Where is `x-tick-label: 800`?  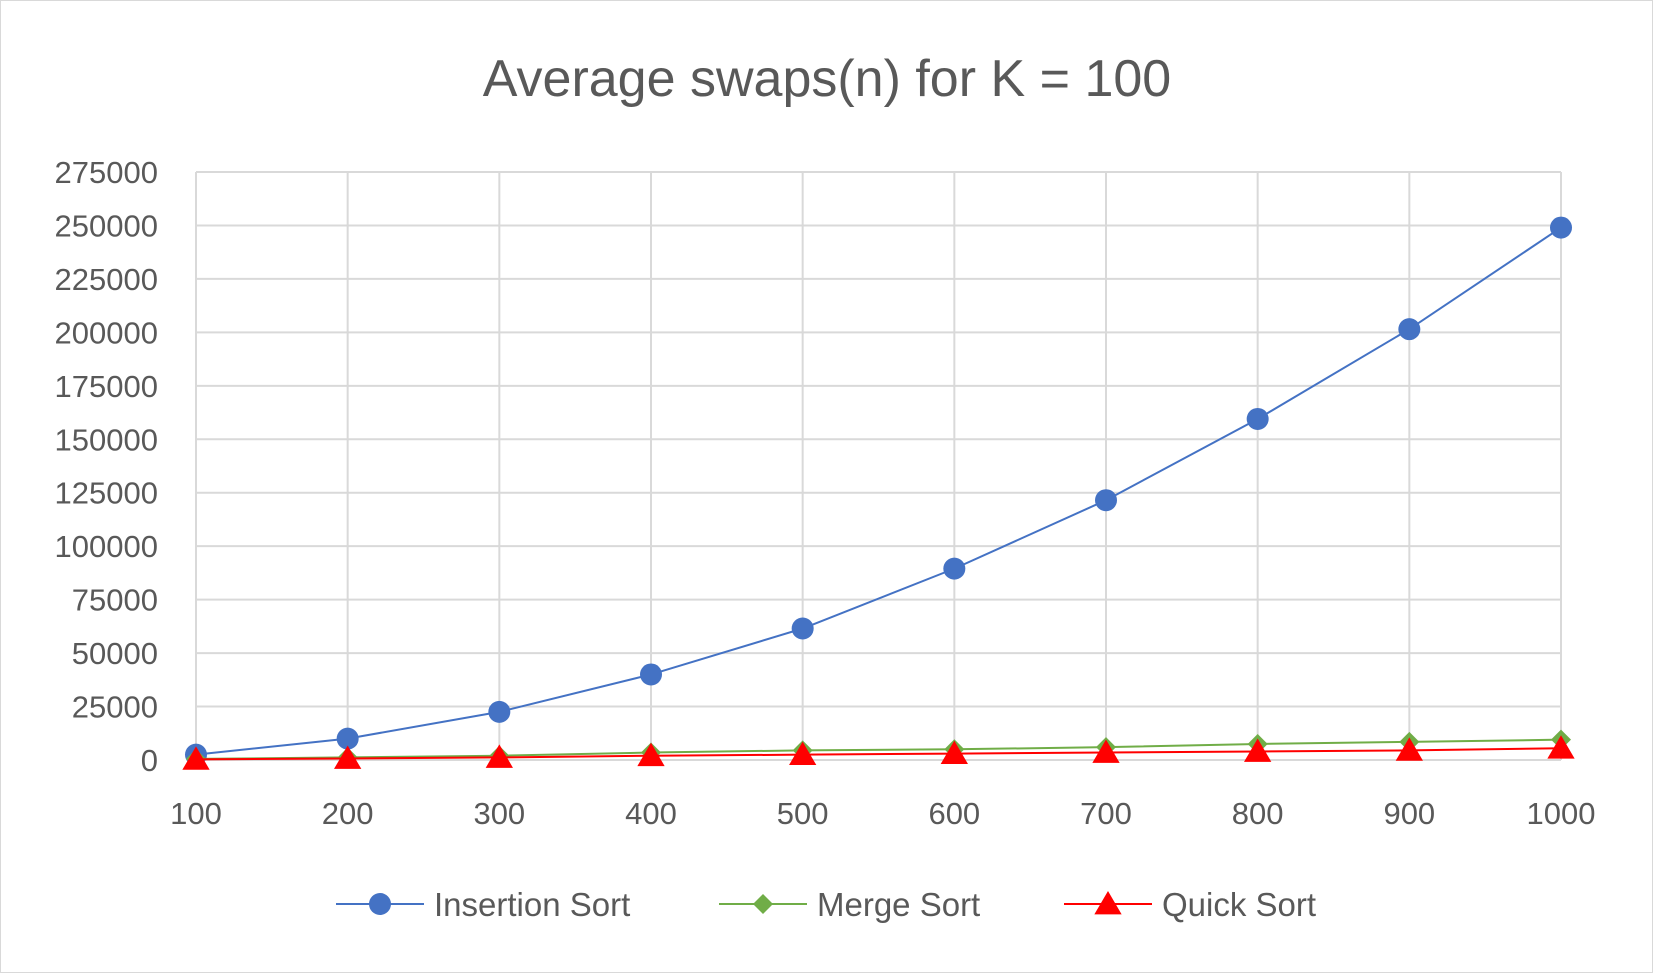 x-tick-label: 800 is located at coordinates (1258, 813).